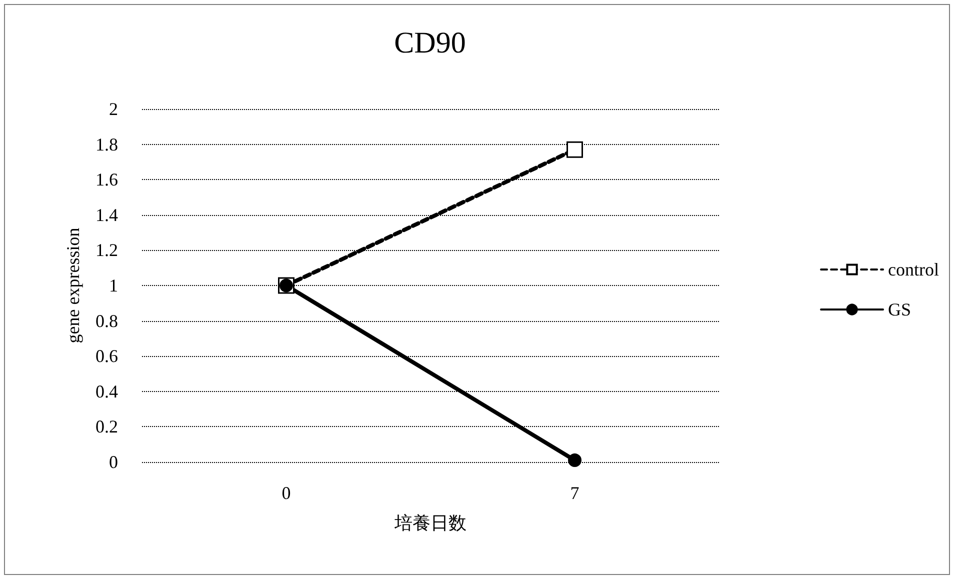  I want to click on x-tick-label: 7, so click(575, 493).